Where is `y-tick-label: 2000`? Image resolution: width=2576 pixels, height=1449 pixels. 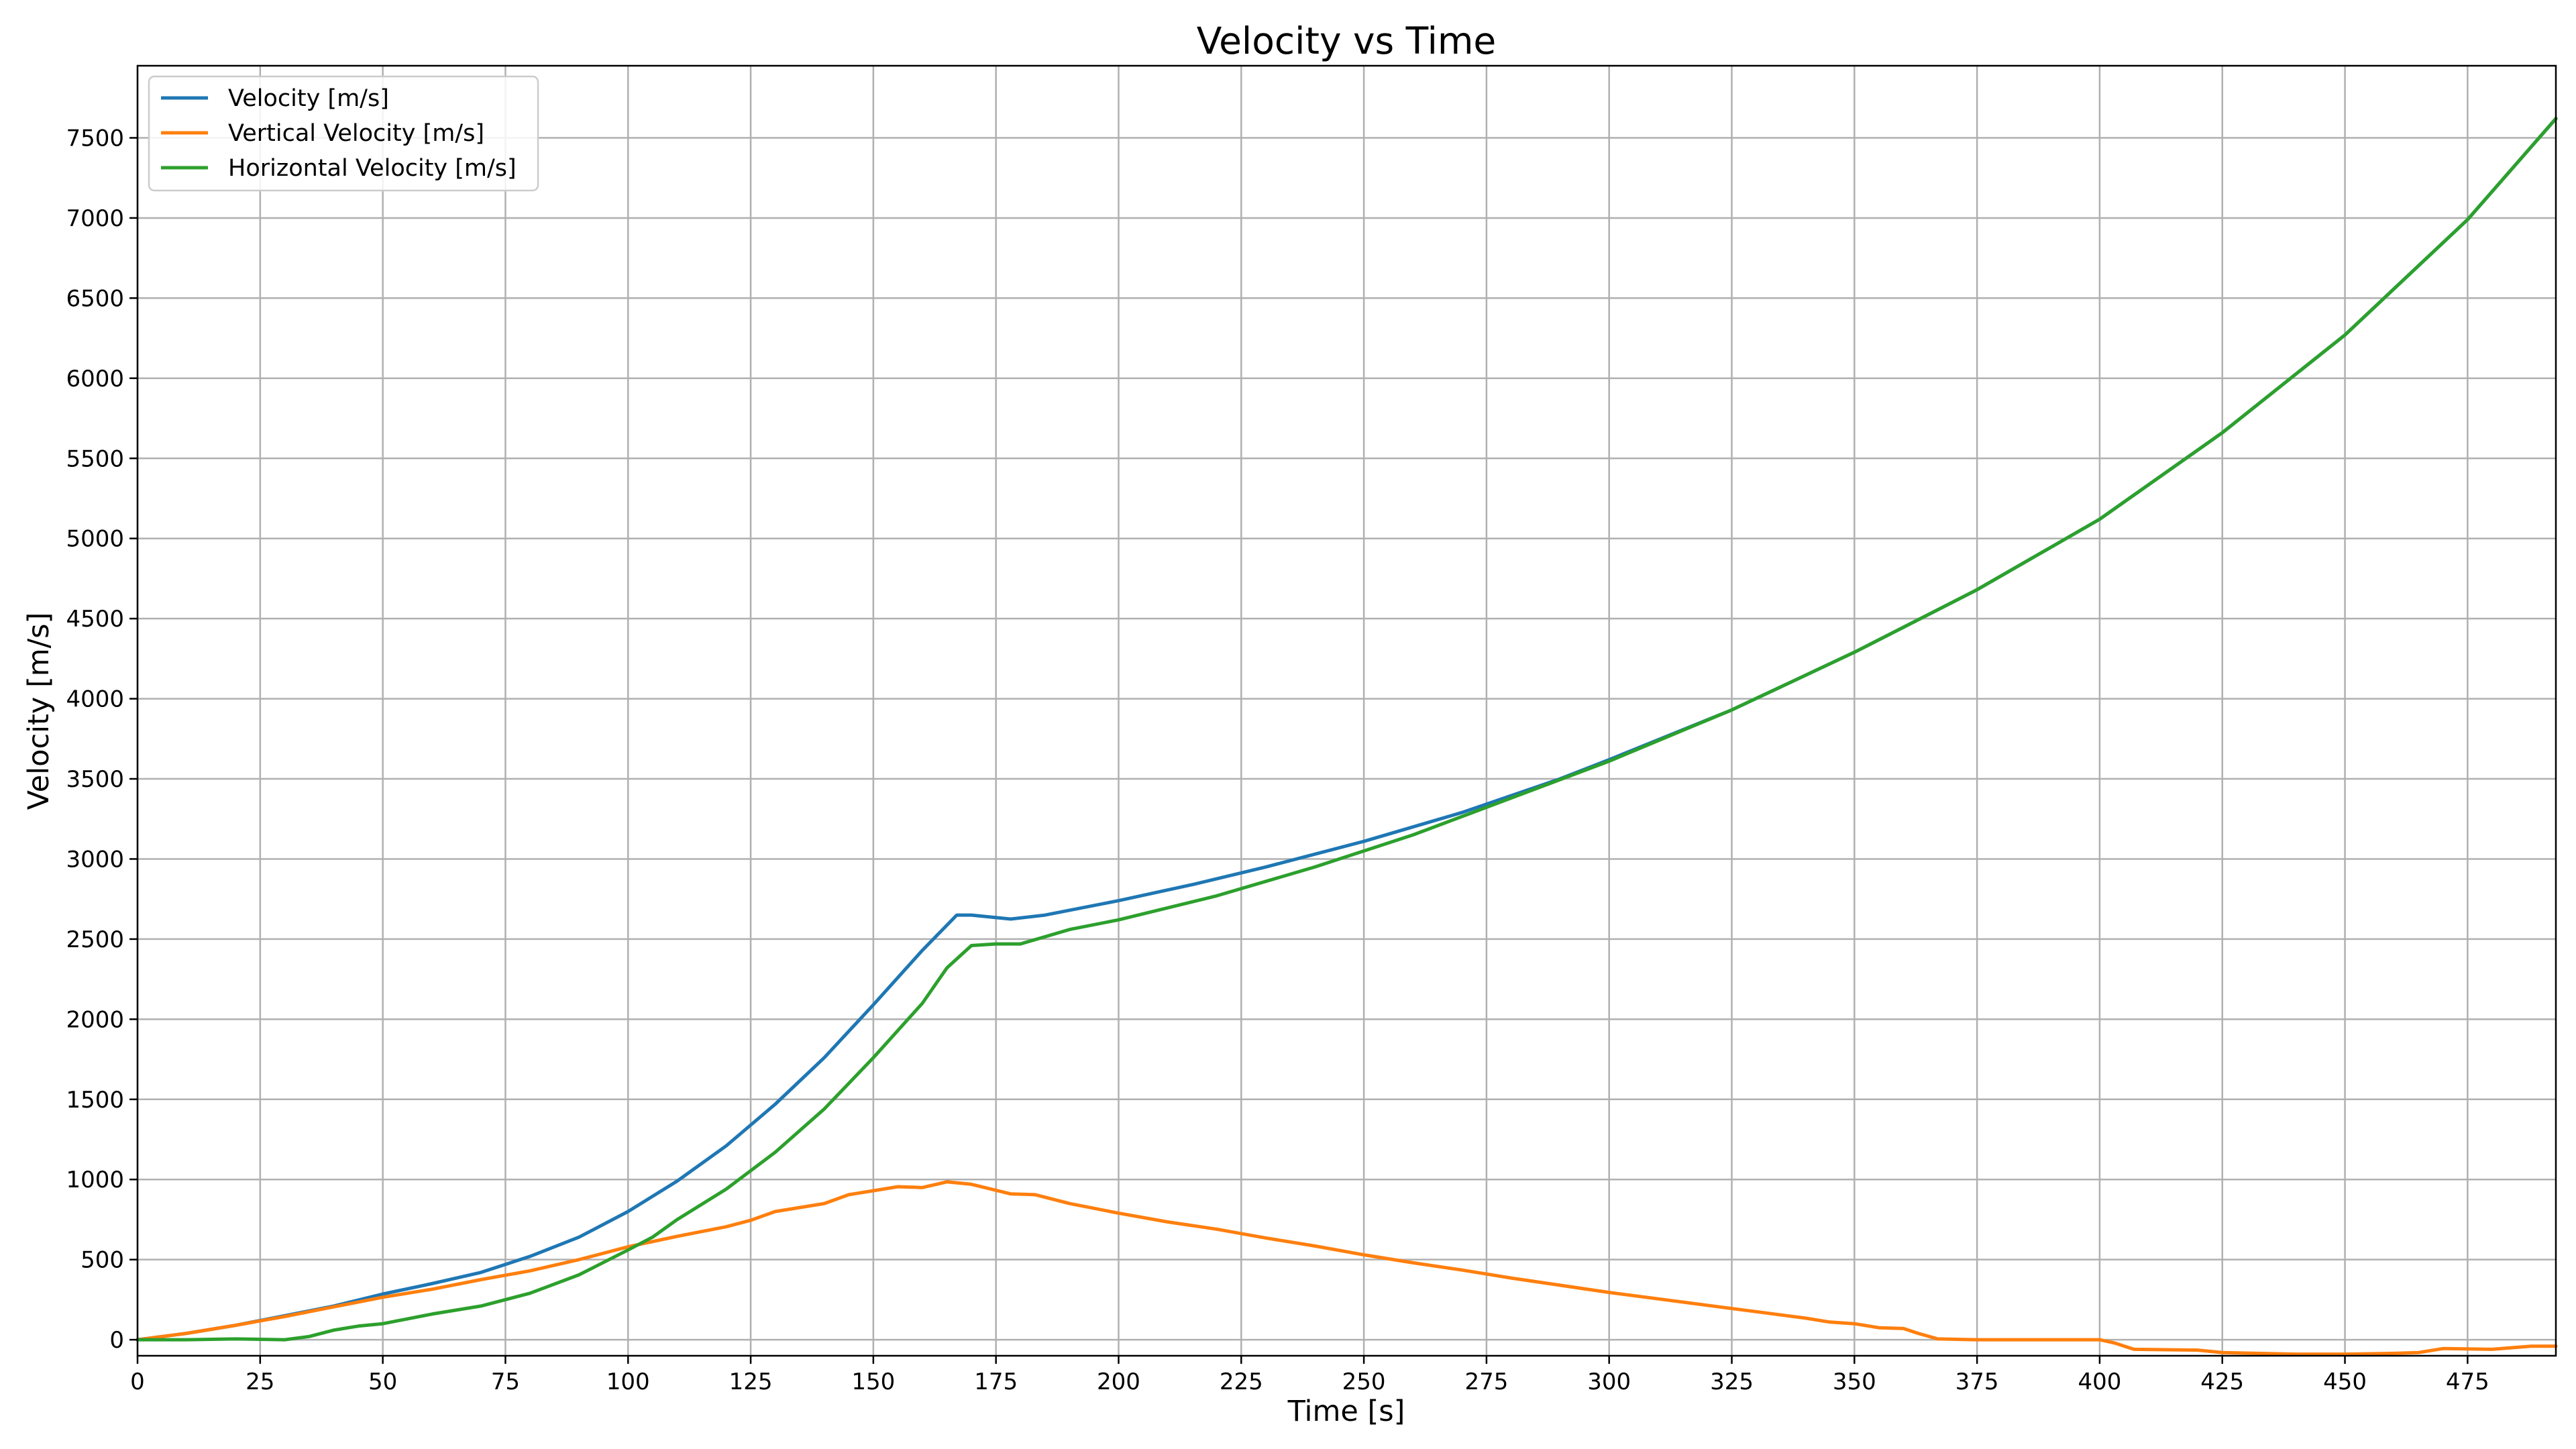
y-tick-label: 2000 is located at coordinates (95, 1019).